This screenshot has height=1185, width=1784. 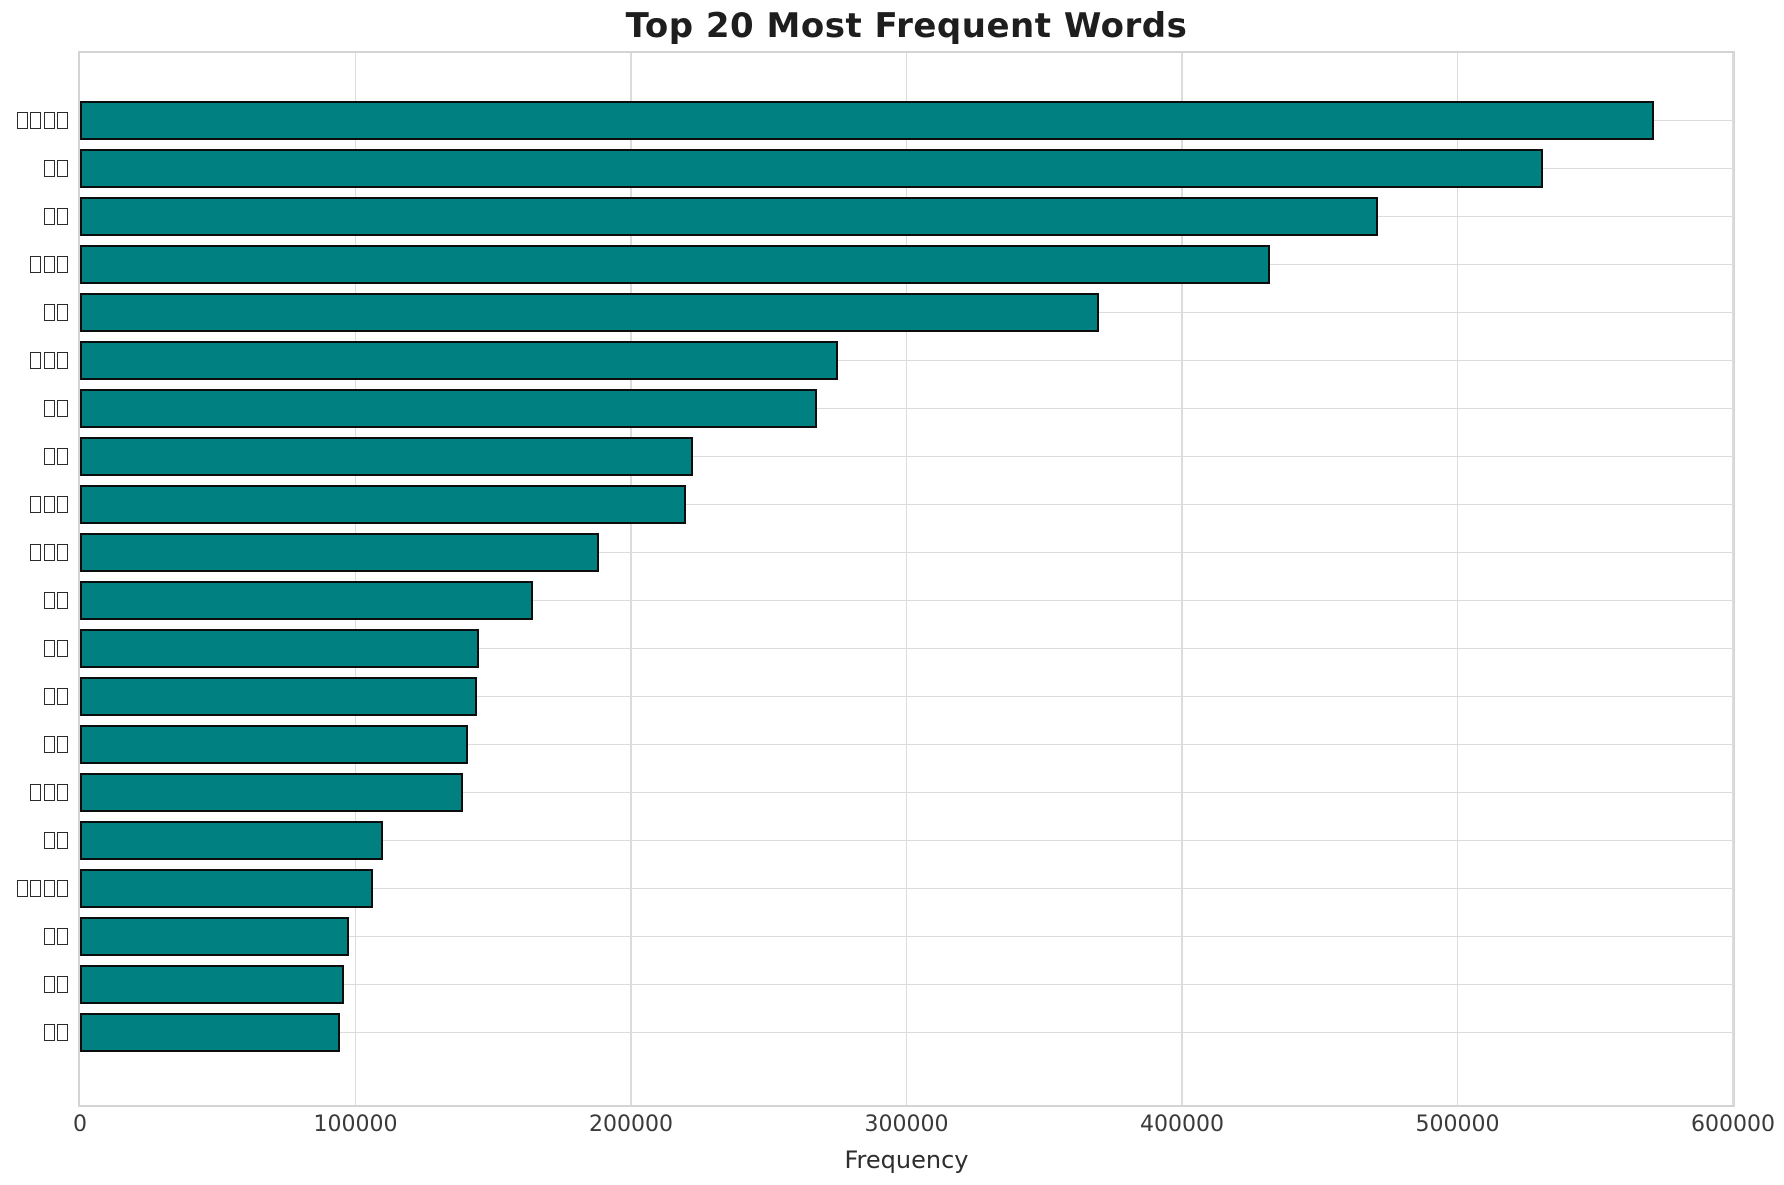 What do you see at coordinates (631, 1124) in the screenshot?
I see `x-tick-label-200000: 200000` at bounding box center [631, 1124].